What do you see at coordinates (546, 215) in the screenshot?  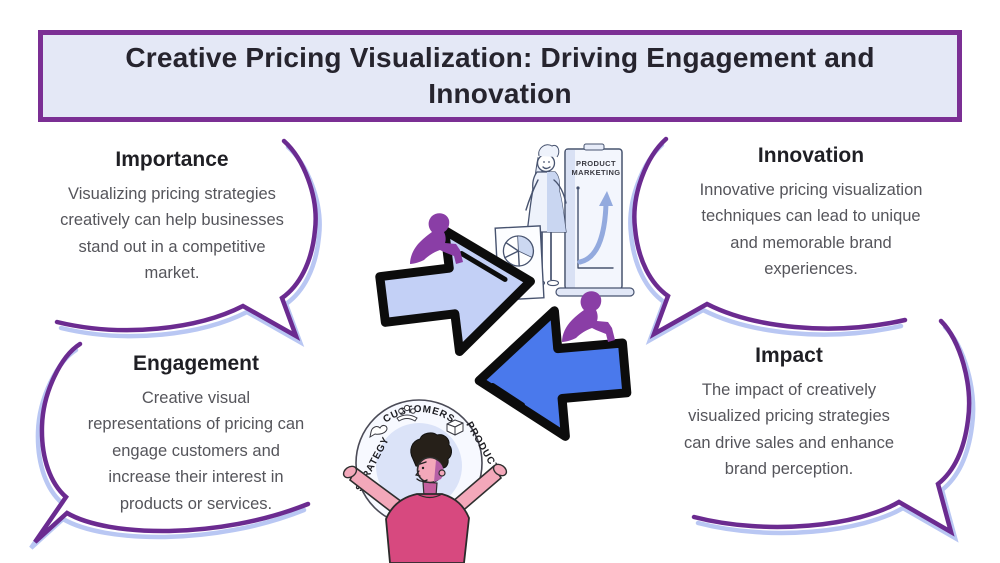 I see `woman-figure` at bounding box center [546, 215].